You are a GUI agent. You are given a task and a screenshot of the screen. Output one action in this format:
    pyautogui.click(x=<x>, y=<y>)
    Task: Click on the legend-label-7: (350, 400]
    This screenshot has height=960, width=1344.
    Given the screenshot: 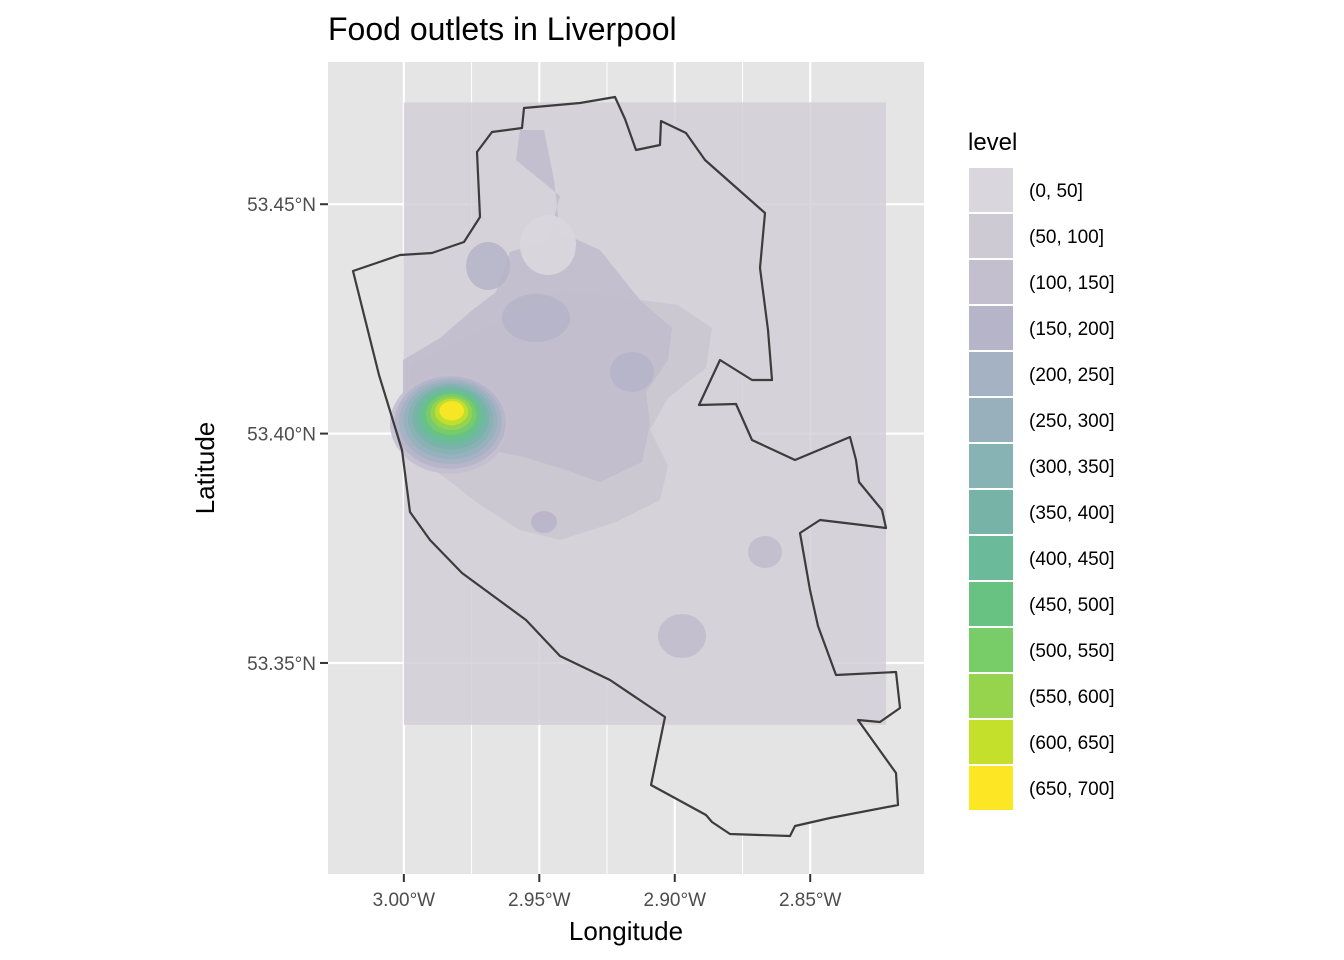 What is the action you would take?
    pyautogui.click(x=1072, y=513)
    